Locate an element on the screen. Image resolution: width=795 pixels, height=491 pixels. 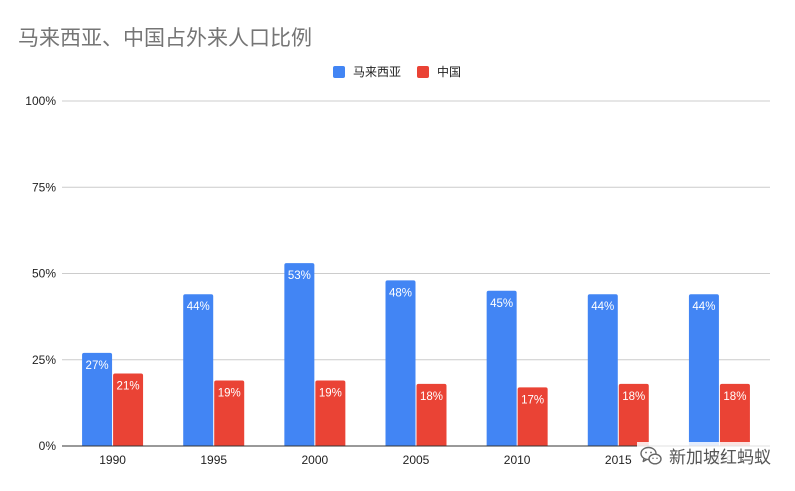
watermark: 新加坡红蚂蚁 is located at coordinates (705, 455).